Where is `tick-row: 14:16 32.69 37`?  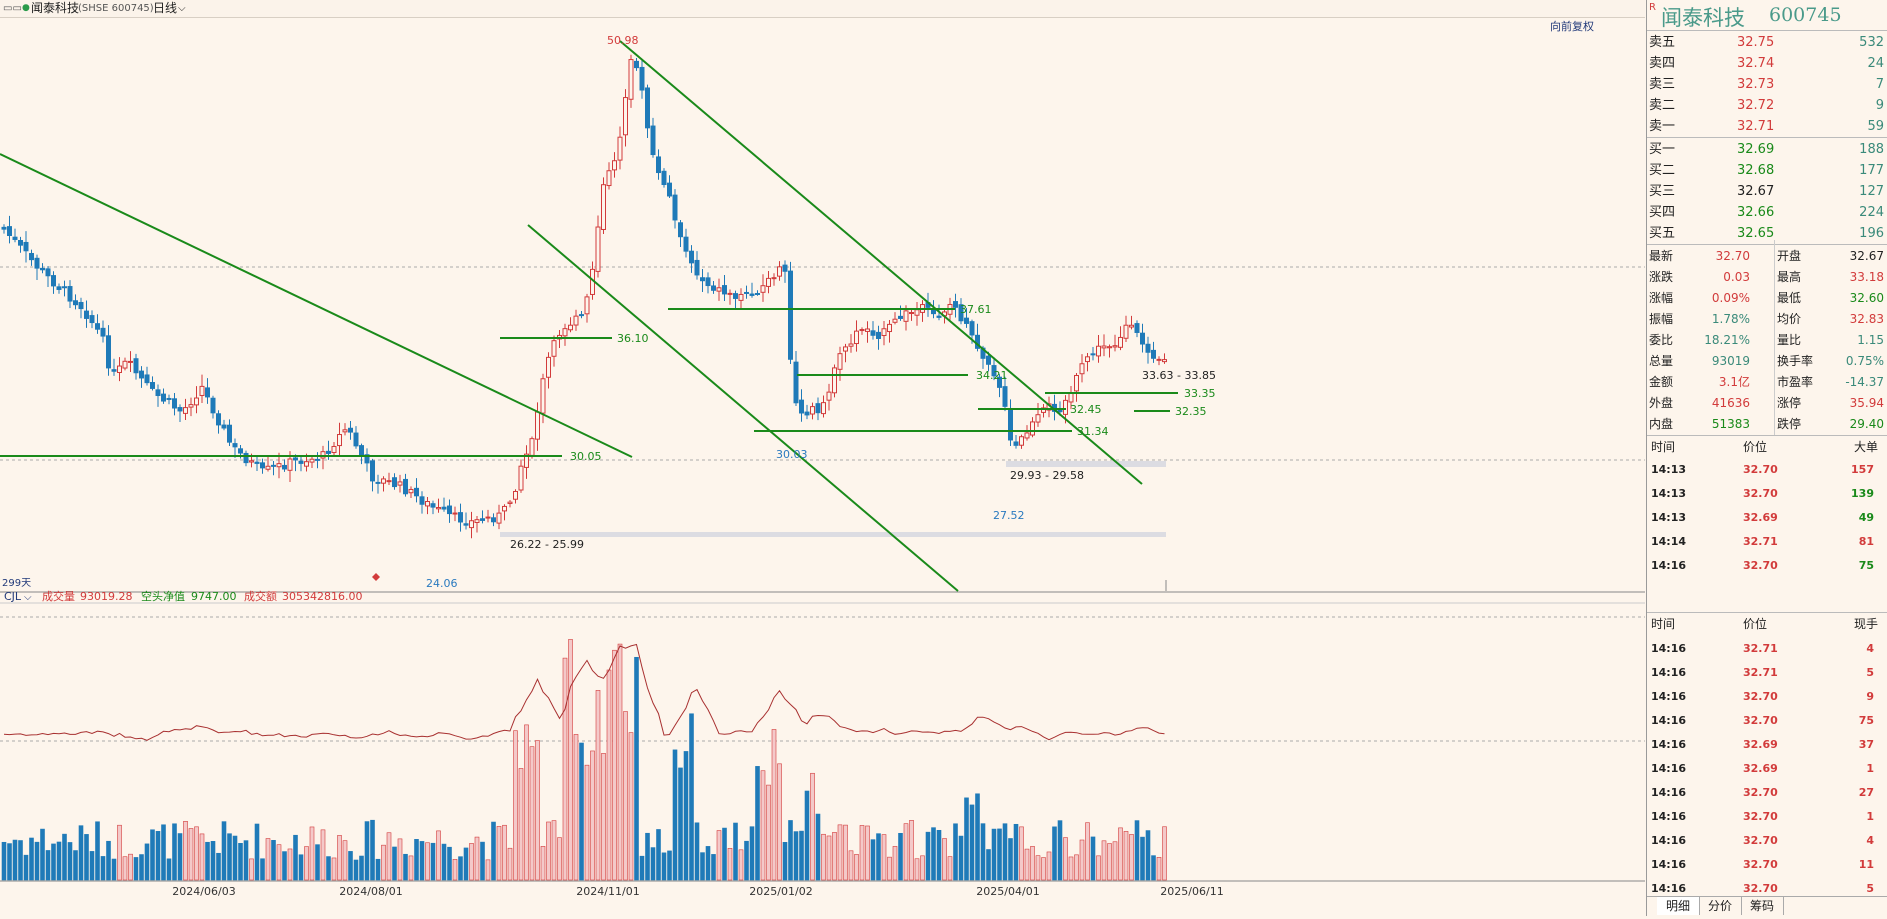 tick-row: 14:16 32.69 37 is located at coordinates (1767, 744).